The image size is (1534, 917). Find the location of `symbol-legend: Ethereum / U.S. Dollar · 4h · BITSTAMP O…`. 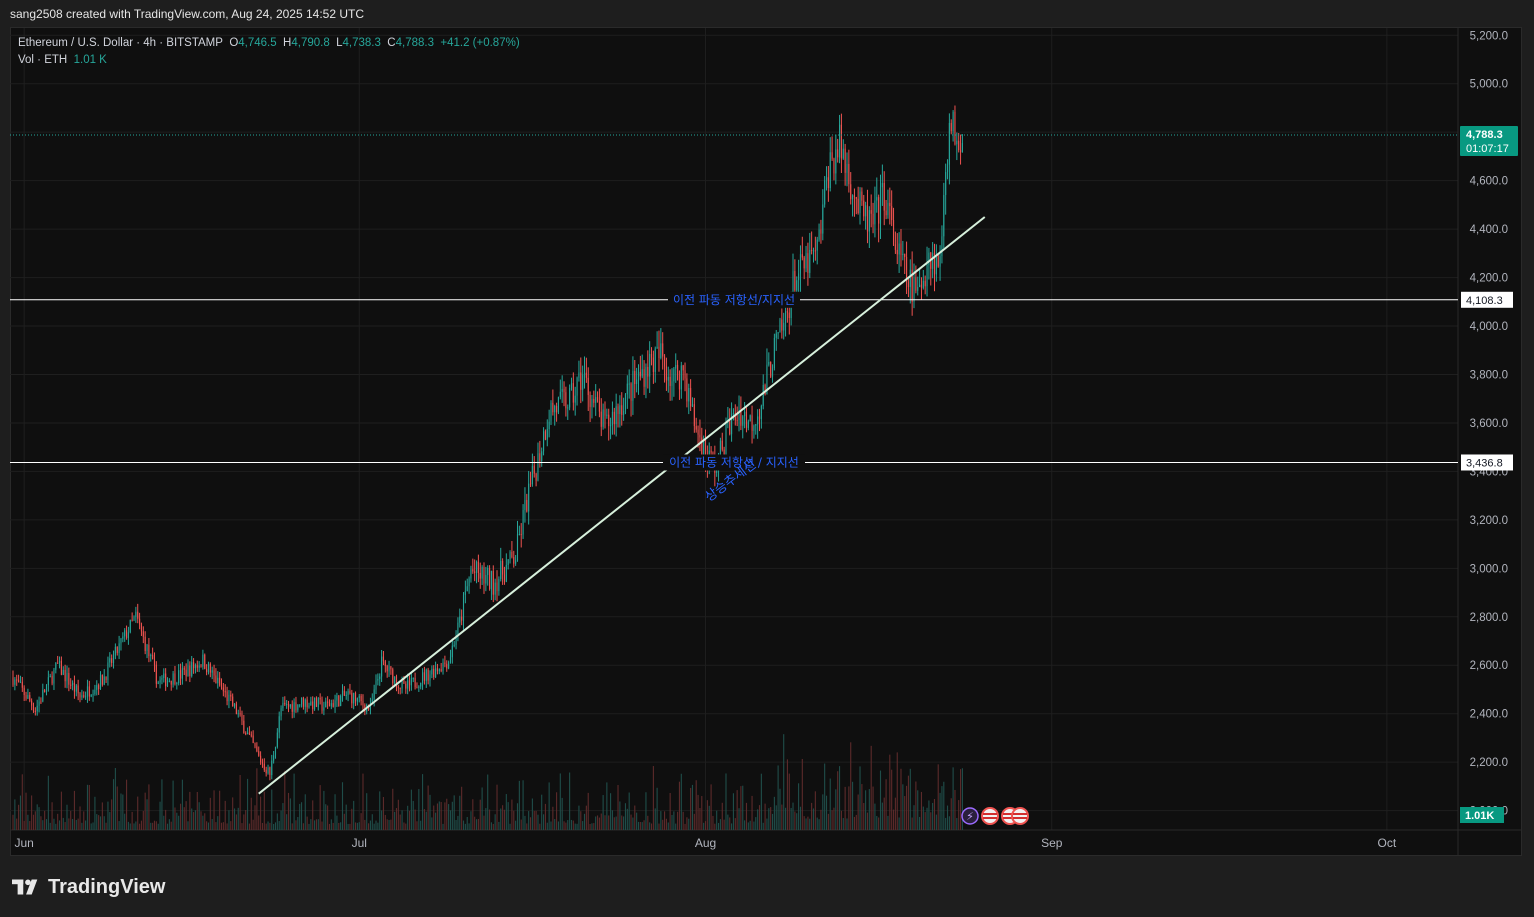

symbol-legend: Ethereum / U.S. Dollar · 4h · BITSTAMP O… is located at coordinates (269, 52).